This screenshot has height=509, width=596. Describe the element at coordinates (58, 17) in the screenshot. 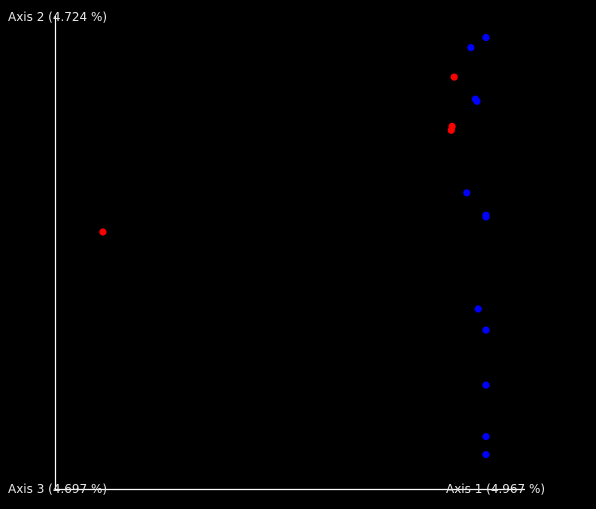

I see `axis-2-label: Axis 2 (4.724 %)` at that location.